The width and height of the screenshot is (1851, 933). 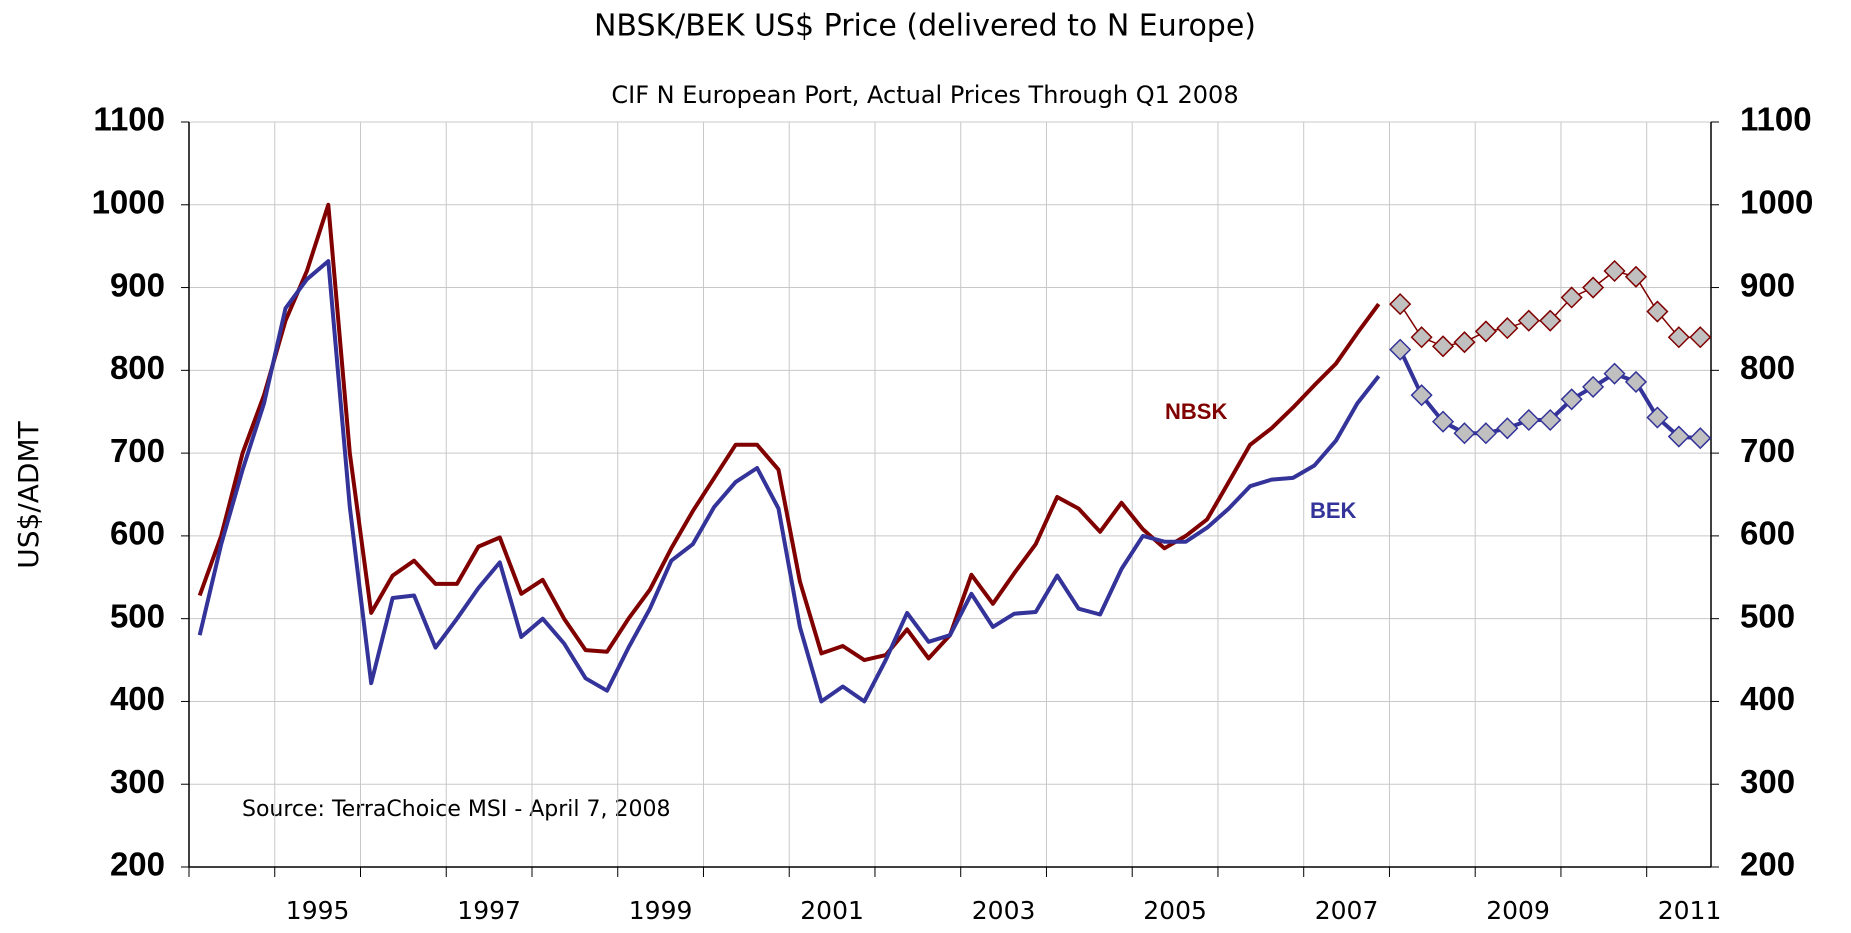 What do you see at coordinates (137, 284) in the screenshot?
I see `y-tick-label: 900` at bounding box center [137, 284].